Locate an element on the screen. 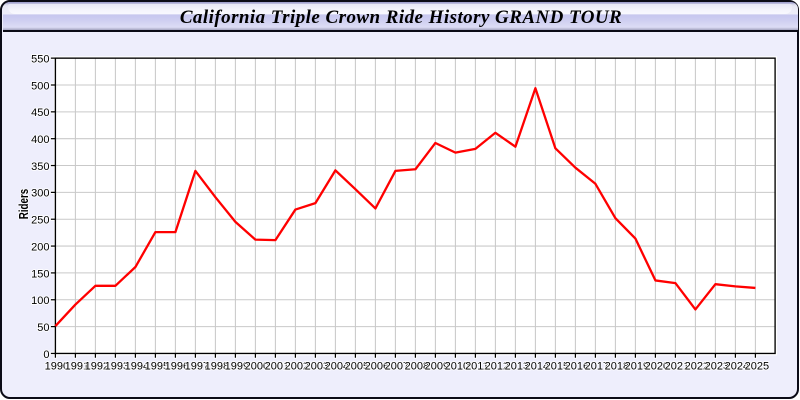 The width and height of the screenshot is (800, 400). svg-text: 2012 is located at coordinates (497, 366).